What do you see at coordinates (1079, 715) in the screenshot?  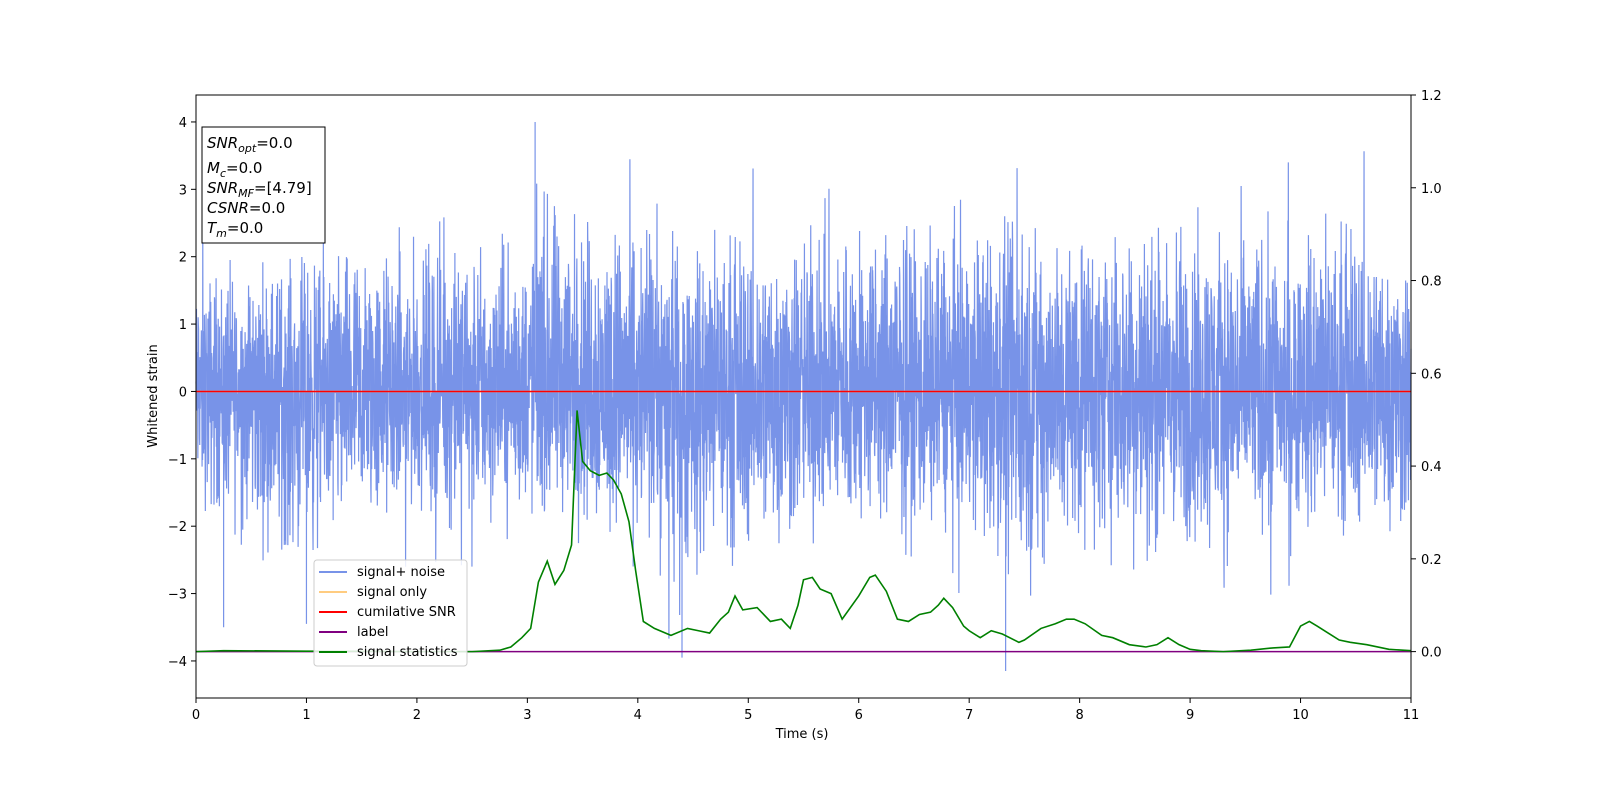 I see `x-tick-label: 8` at bounding box center [1079, 715].